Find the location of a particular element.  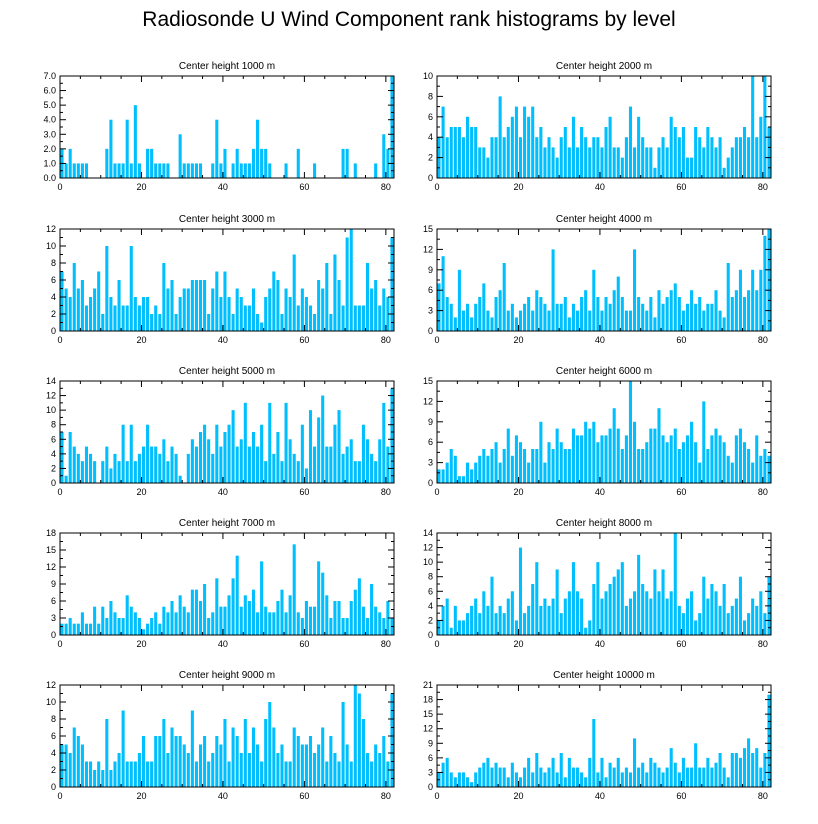

x-tick-label: 60 is located at coordinates (681, 492).